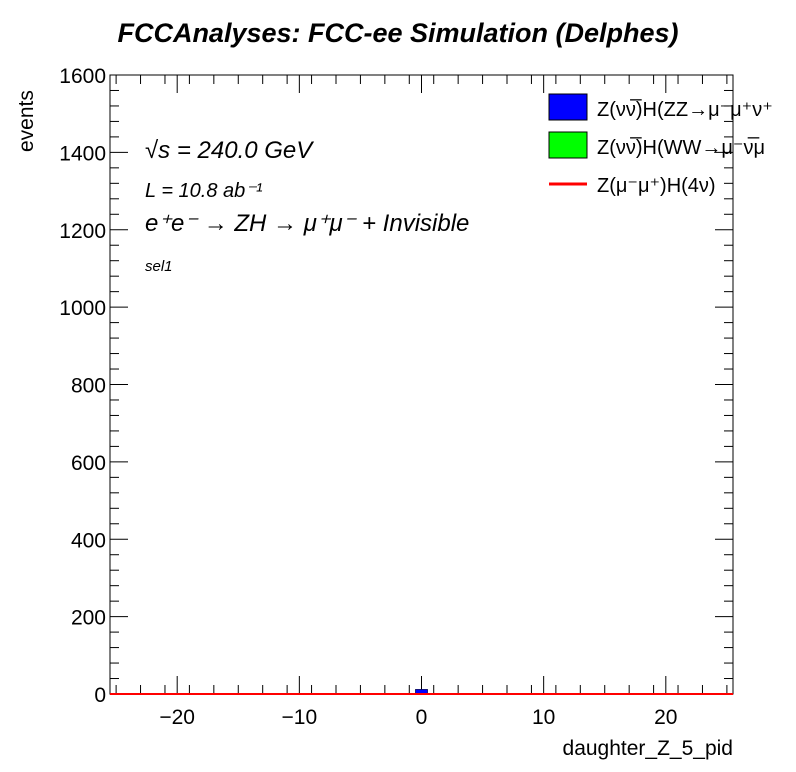  Describe the element at coordinates (82, 308) in the screenshot. I see `y-tick-label: 1000` at that location.